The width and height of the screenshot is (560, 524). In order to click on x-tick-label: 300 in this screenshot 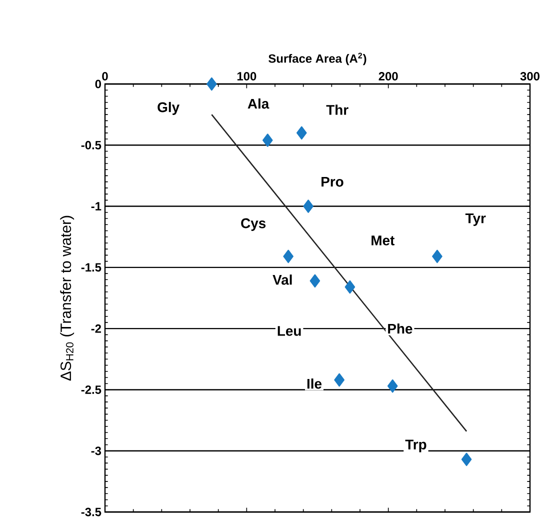, I will do `click(530, 76)`.